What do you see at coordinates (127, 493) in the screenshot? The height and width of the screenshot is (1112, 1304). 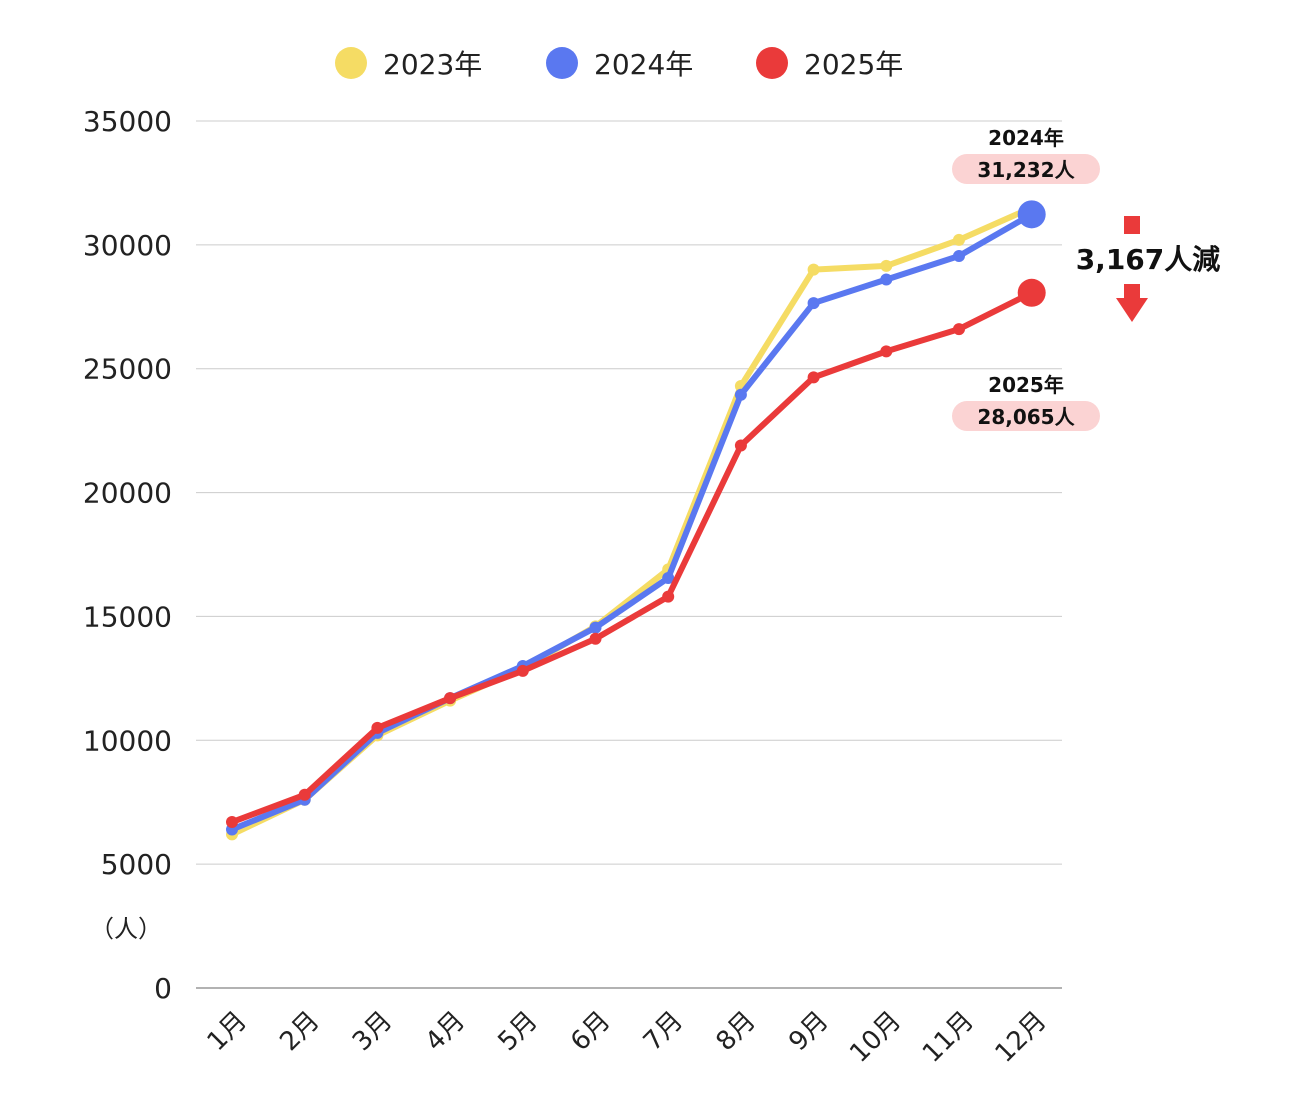 I see `y-tick-label: 20000` at bounding box center [127, 493].